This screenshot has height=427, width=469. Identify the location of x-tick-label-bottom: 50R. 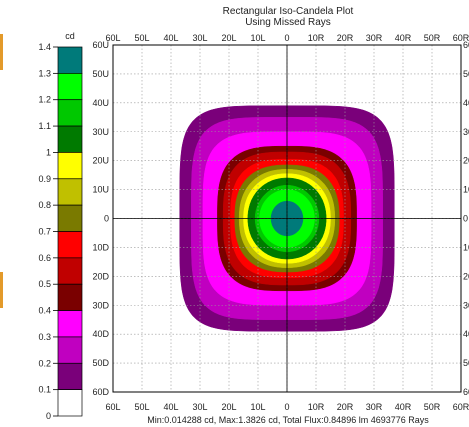
(432, 407).